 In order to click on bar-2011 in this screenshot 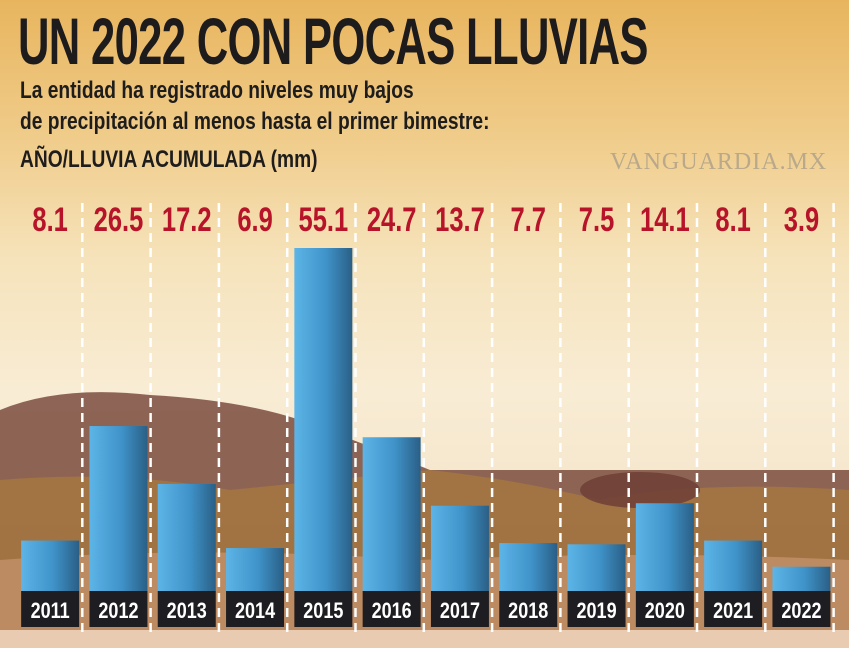, I will do `click(50, 565)`.